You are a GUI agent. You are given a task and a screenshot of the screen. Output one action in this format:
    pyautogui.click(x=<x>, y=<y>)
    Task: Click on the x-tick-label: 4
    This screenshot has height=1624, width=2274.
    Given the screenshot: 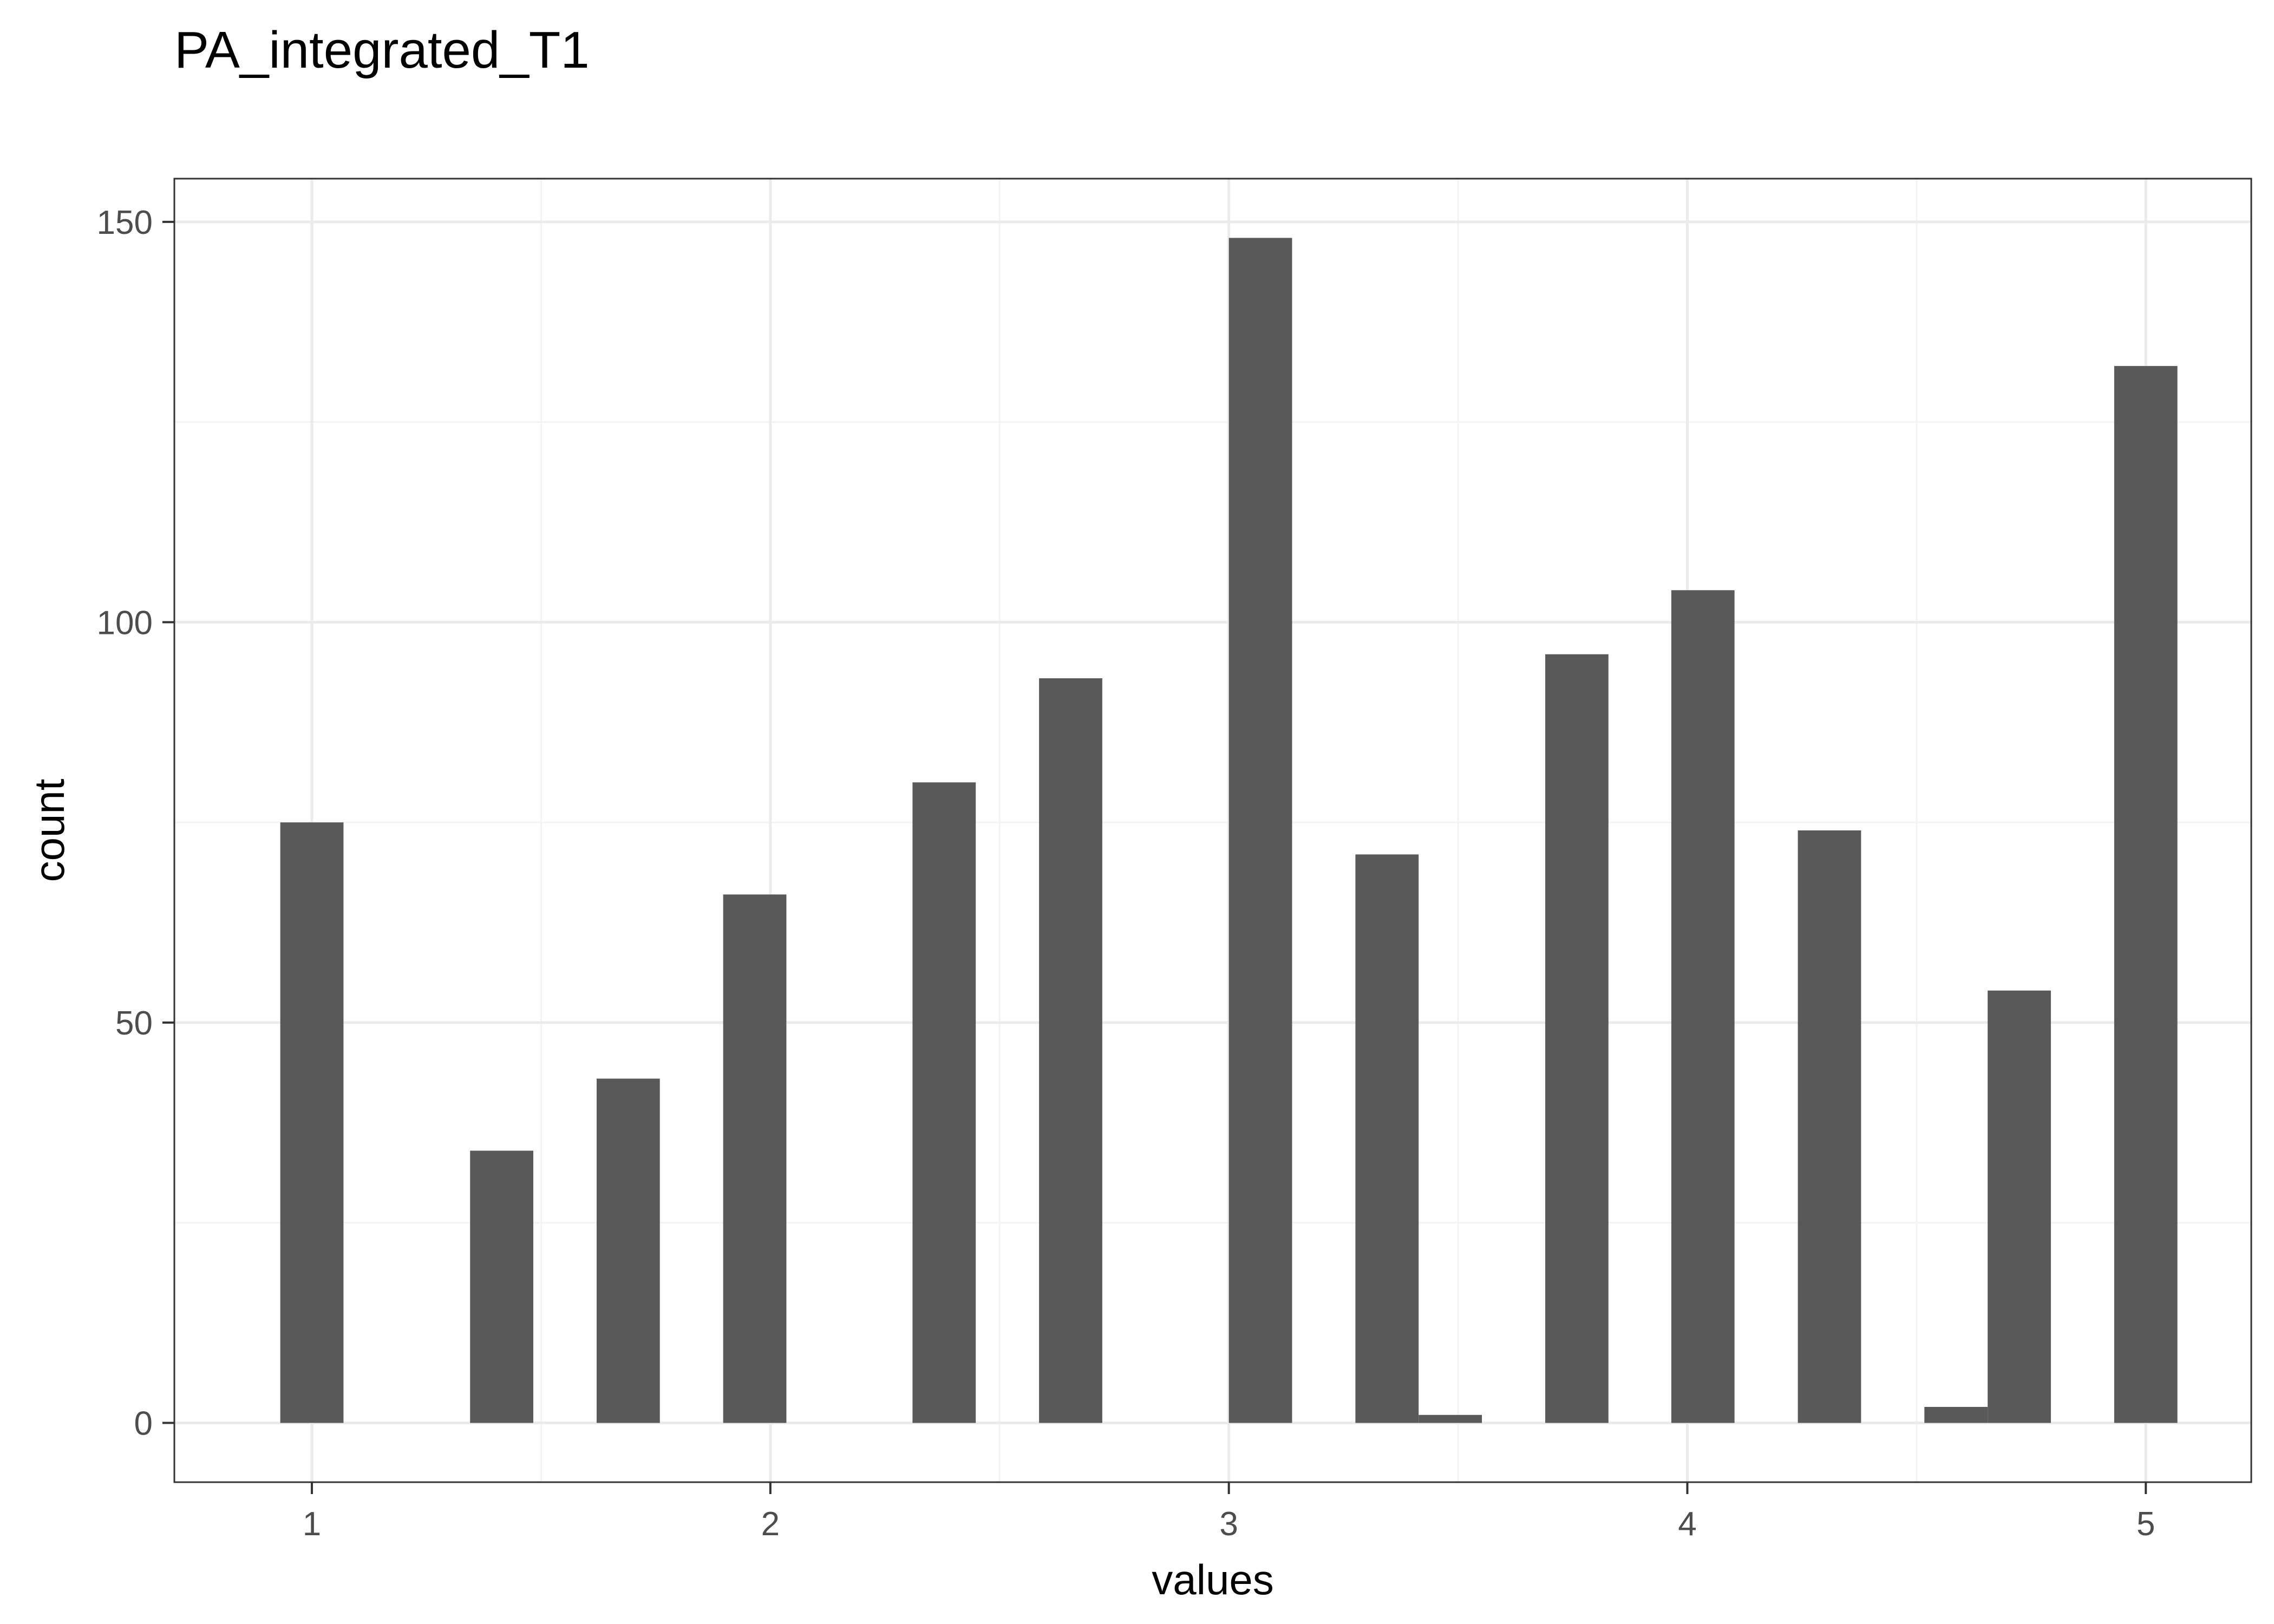 What is the action you would take?
    pyautogui.click(x=1687, y=1524)
    